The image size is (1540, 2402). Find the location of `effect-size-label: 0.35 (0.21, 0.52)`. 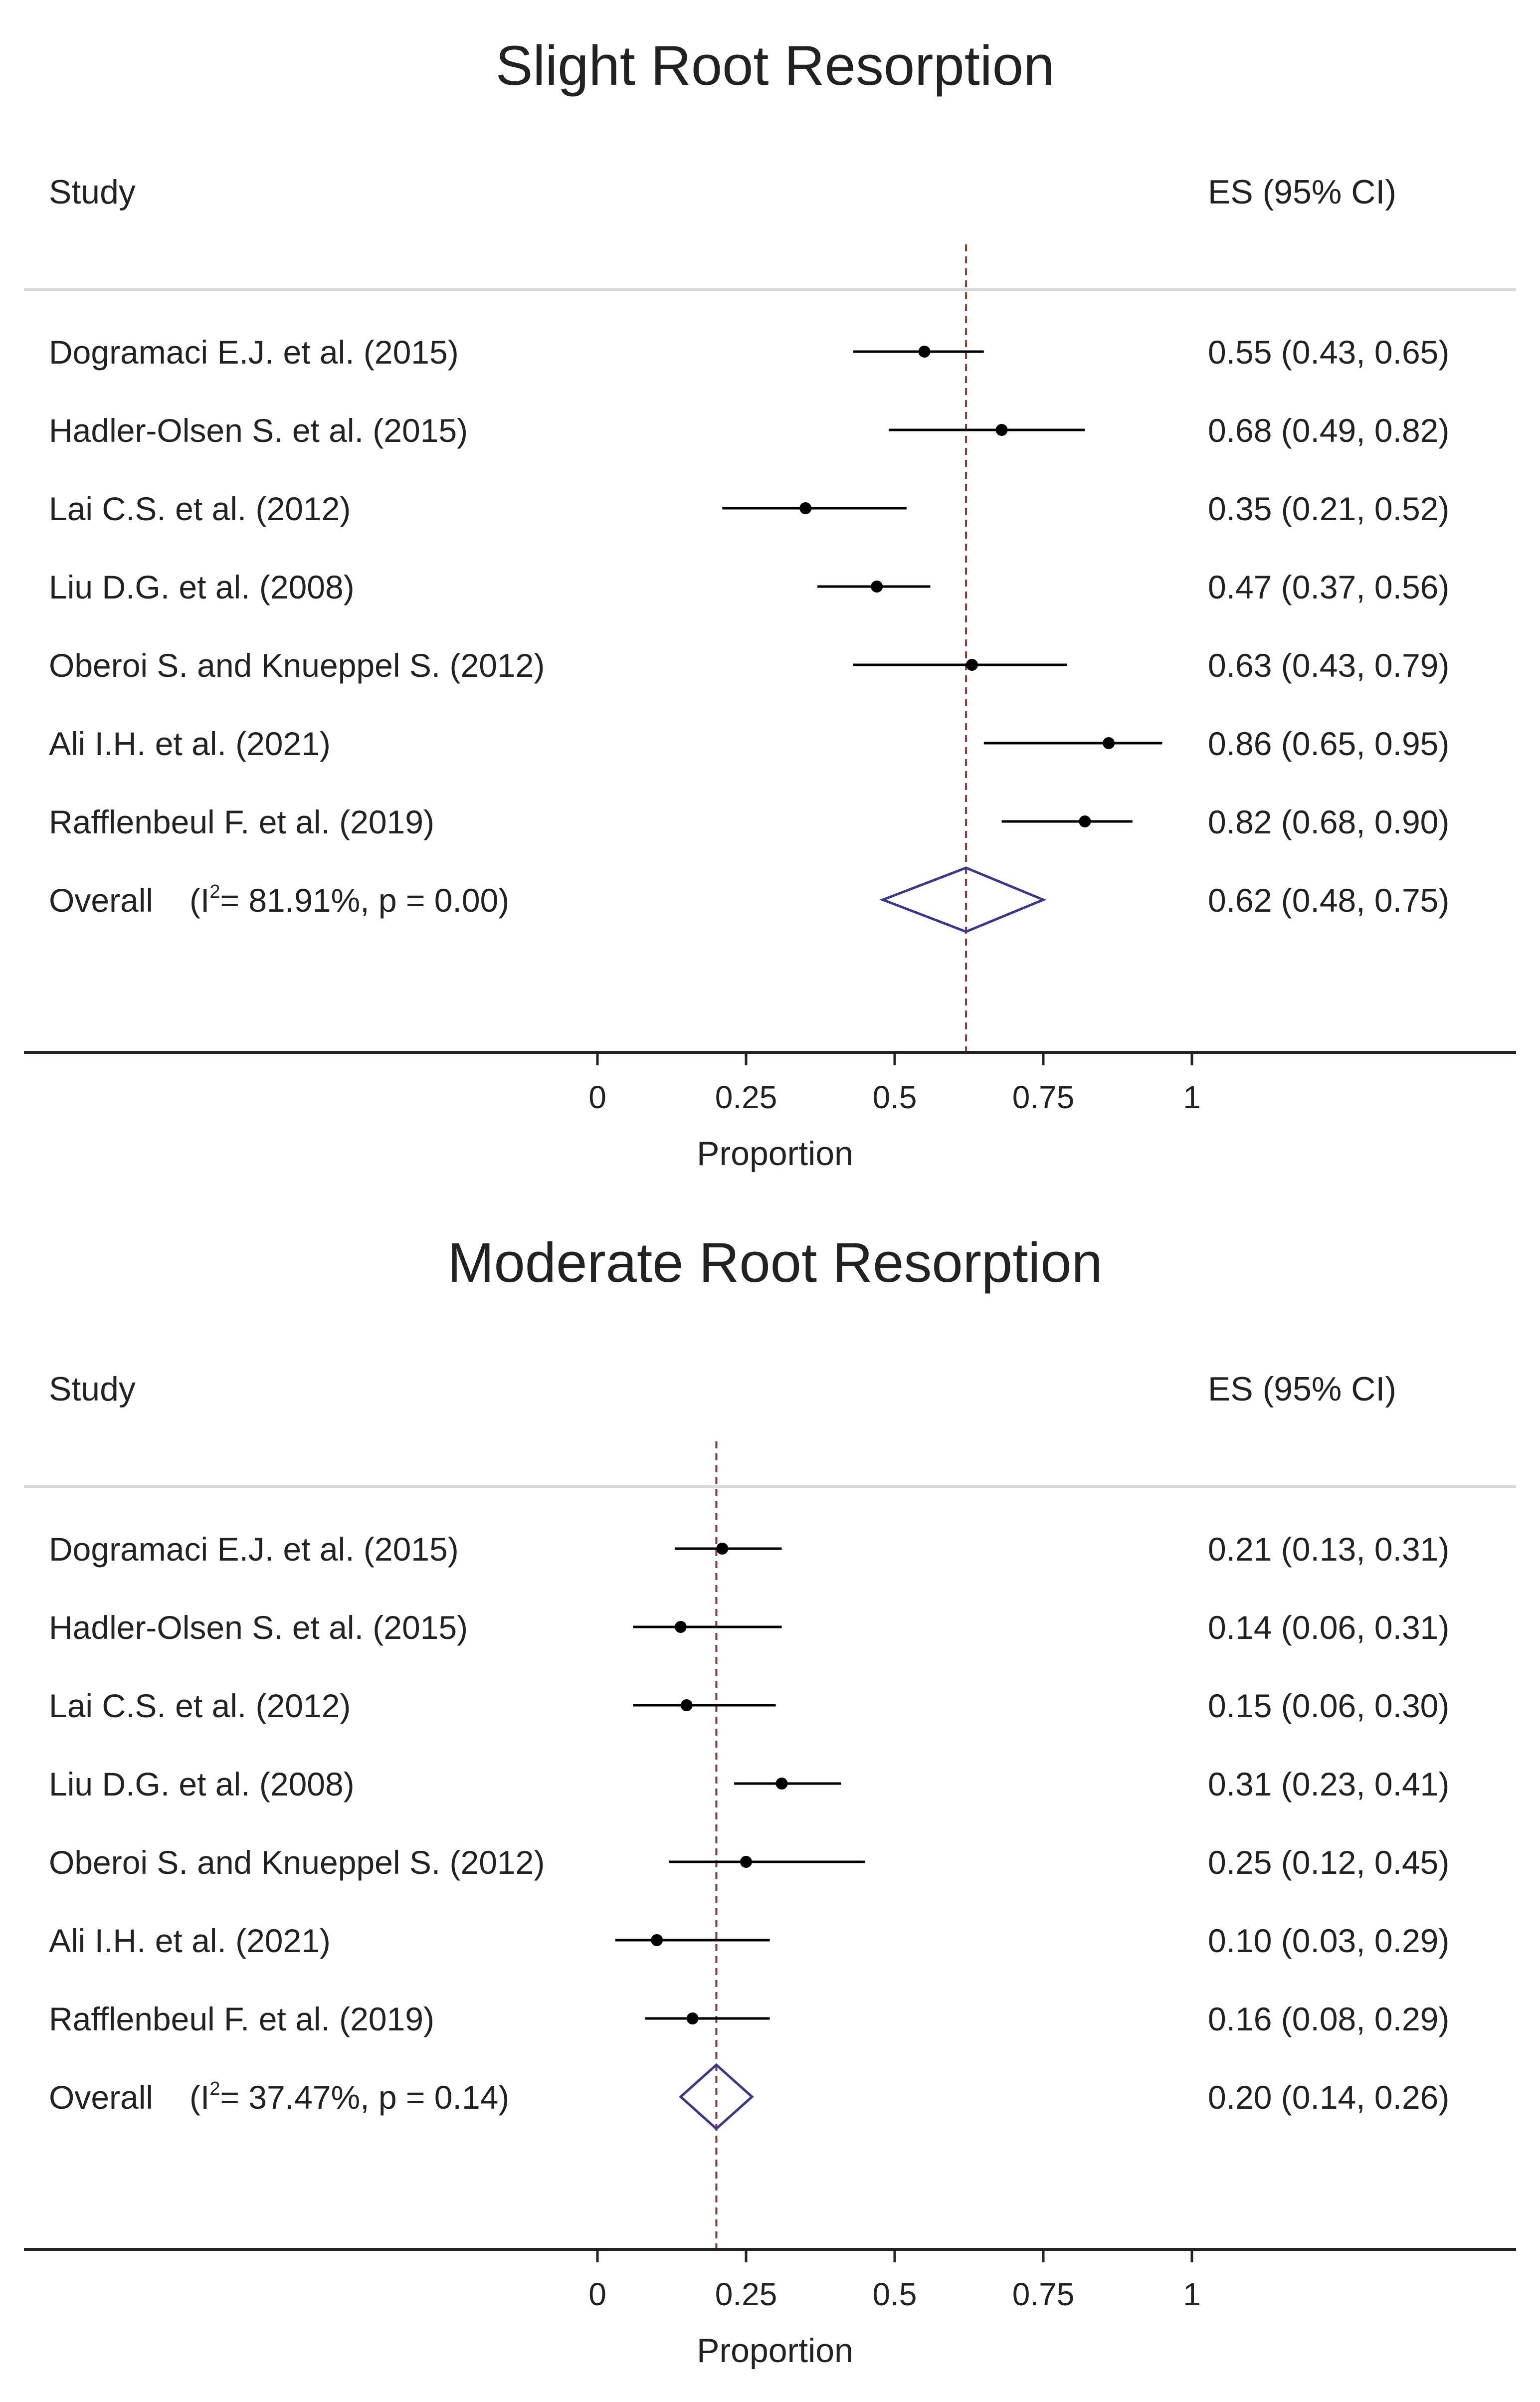

effect-size-label: 0.35 (0.21, 0.52) is located at coordinates (1328, 509).